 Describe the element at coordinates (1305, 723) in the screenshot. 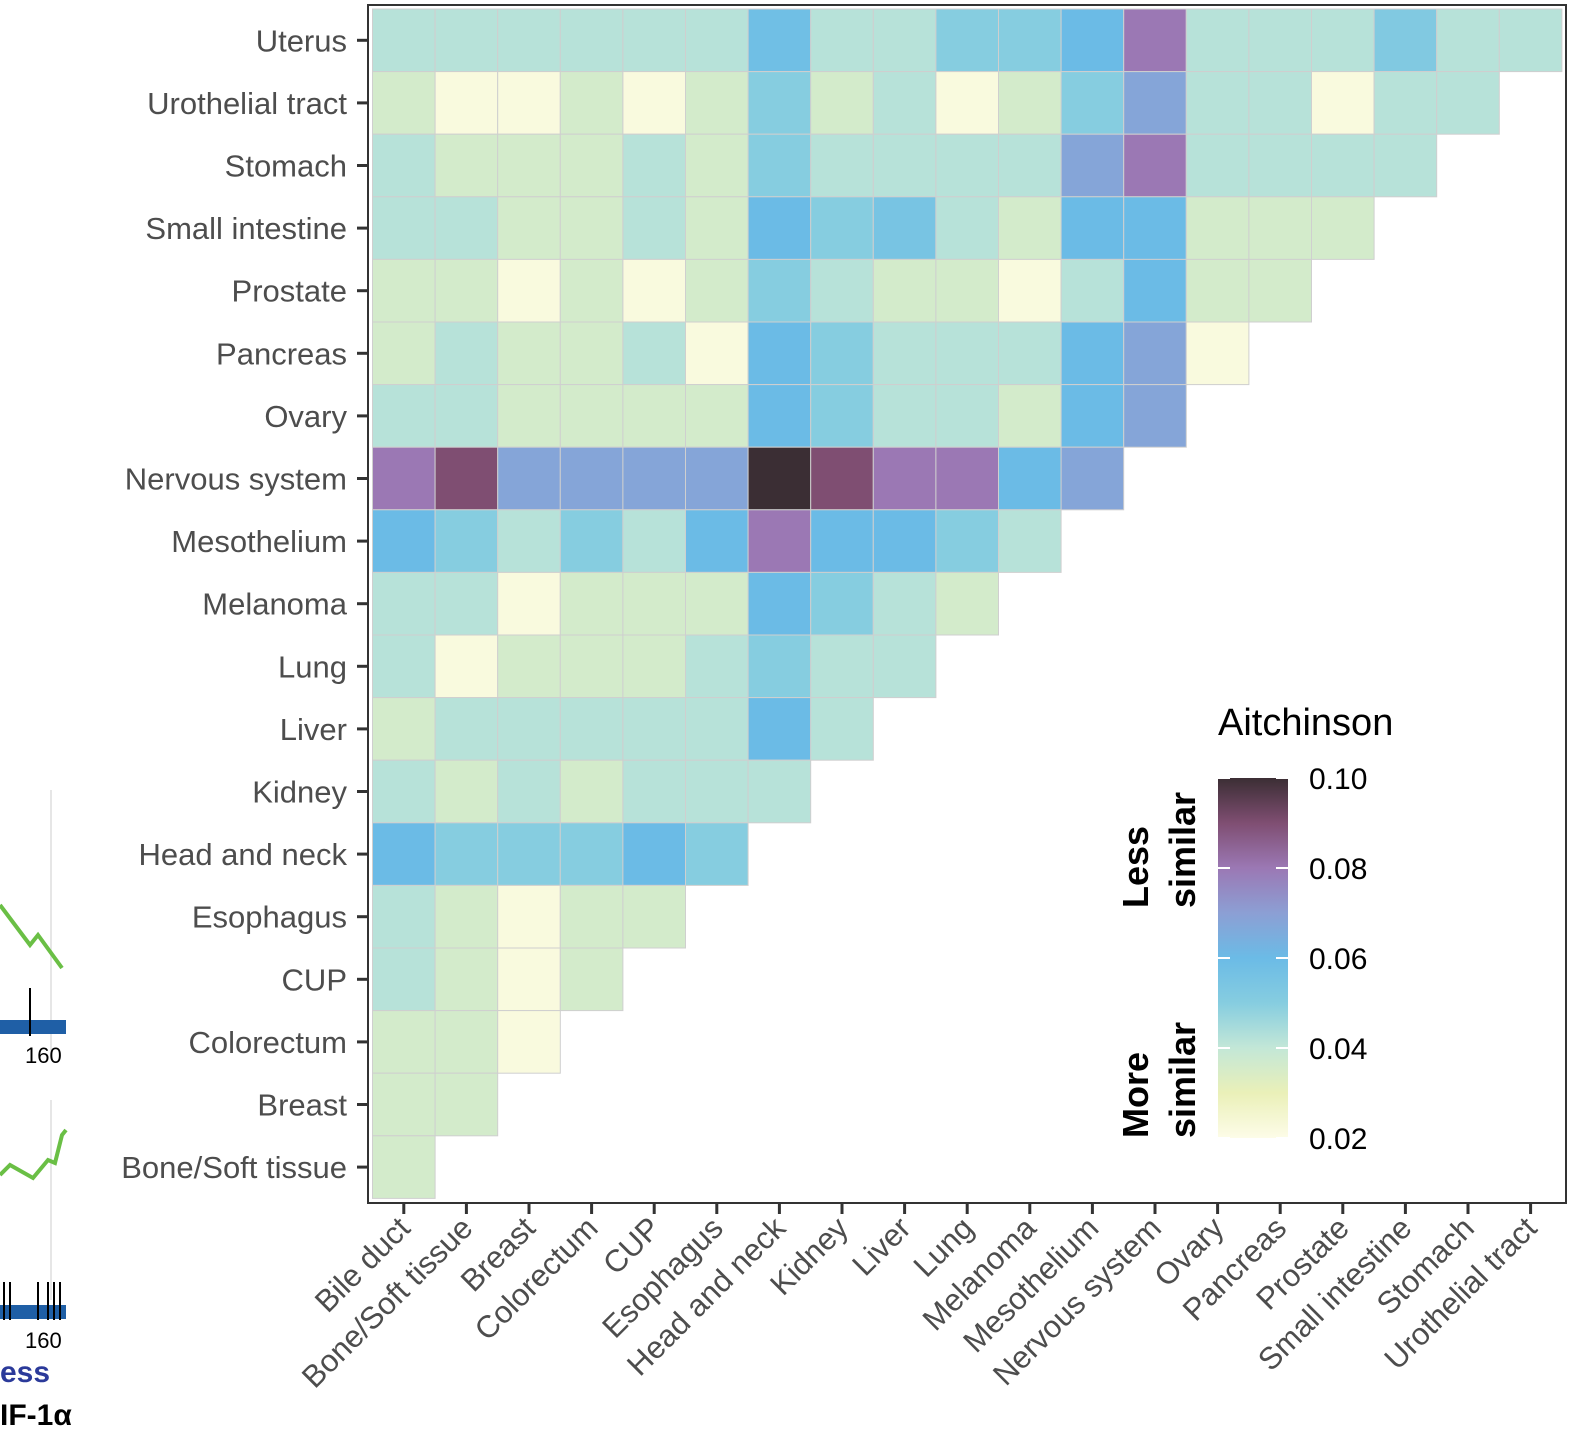

I see `legend-title: Aitchinson` at that location.